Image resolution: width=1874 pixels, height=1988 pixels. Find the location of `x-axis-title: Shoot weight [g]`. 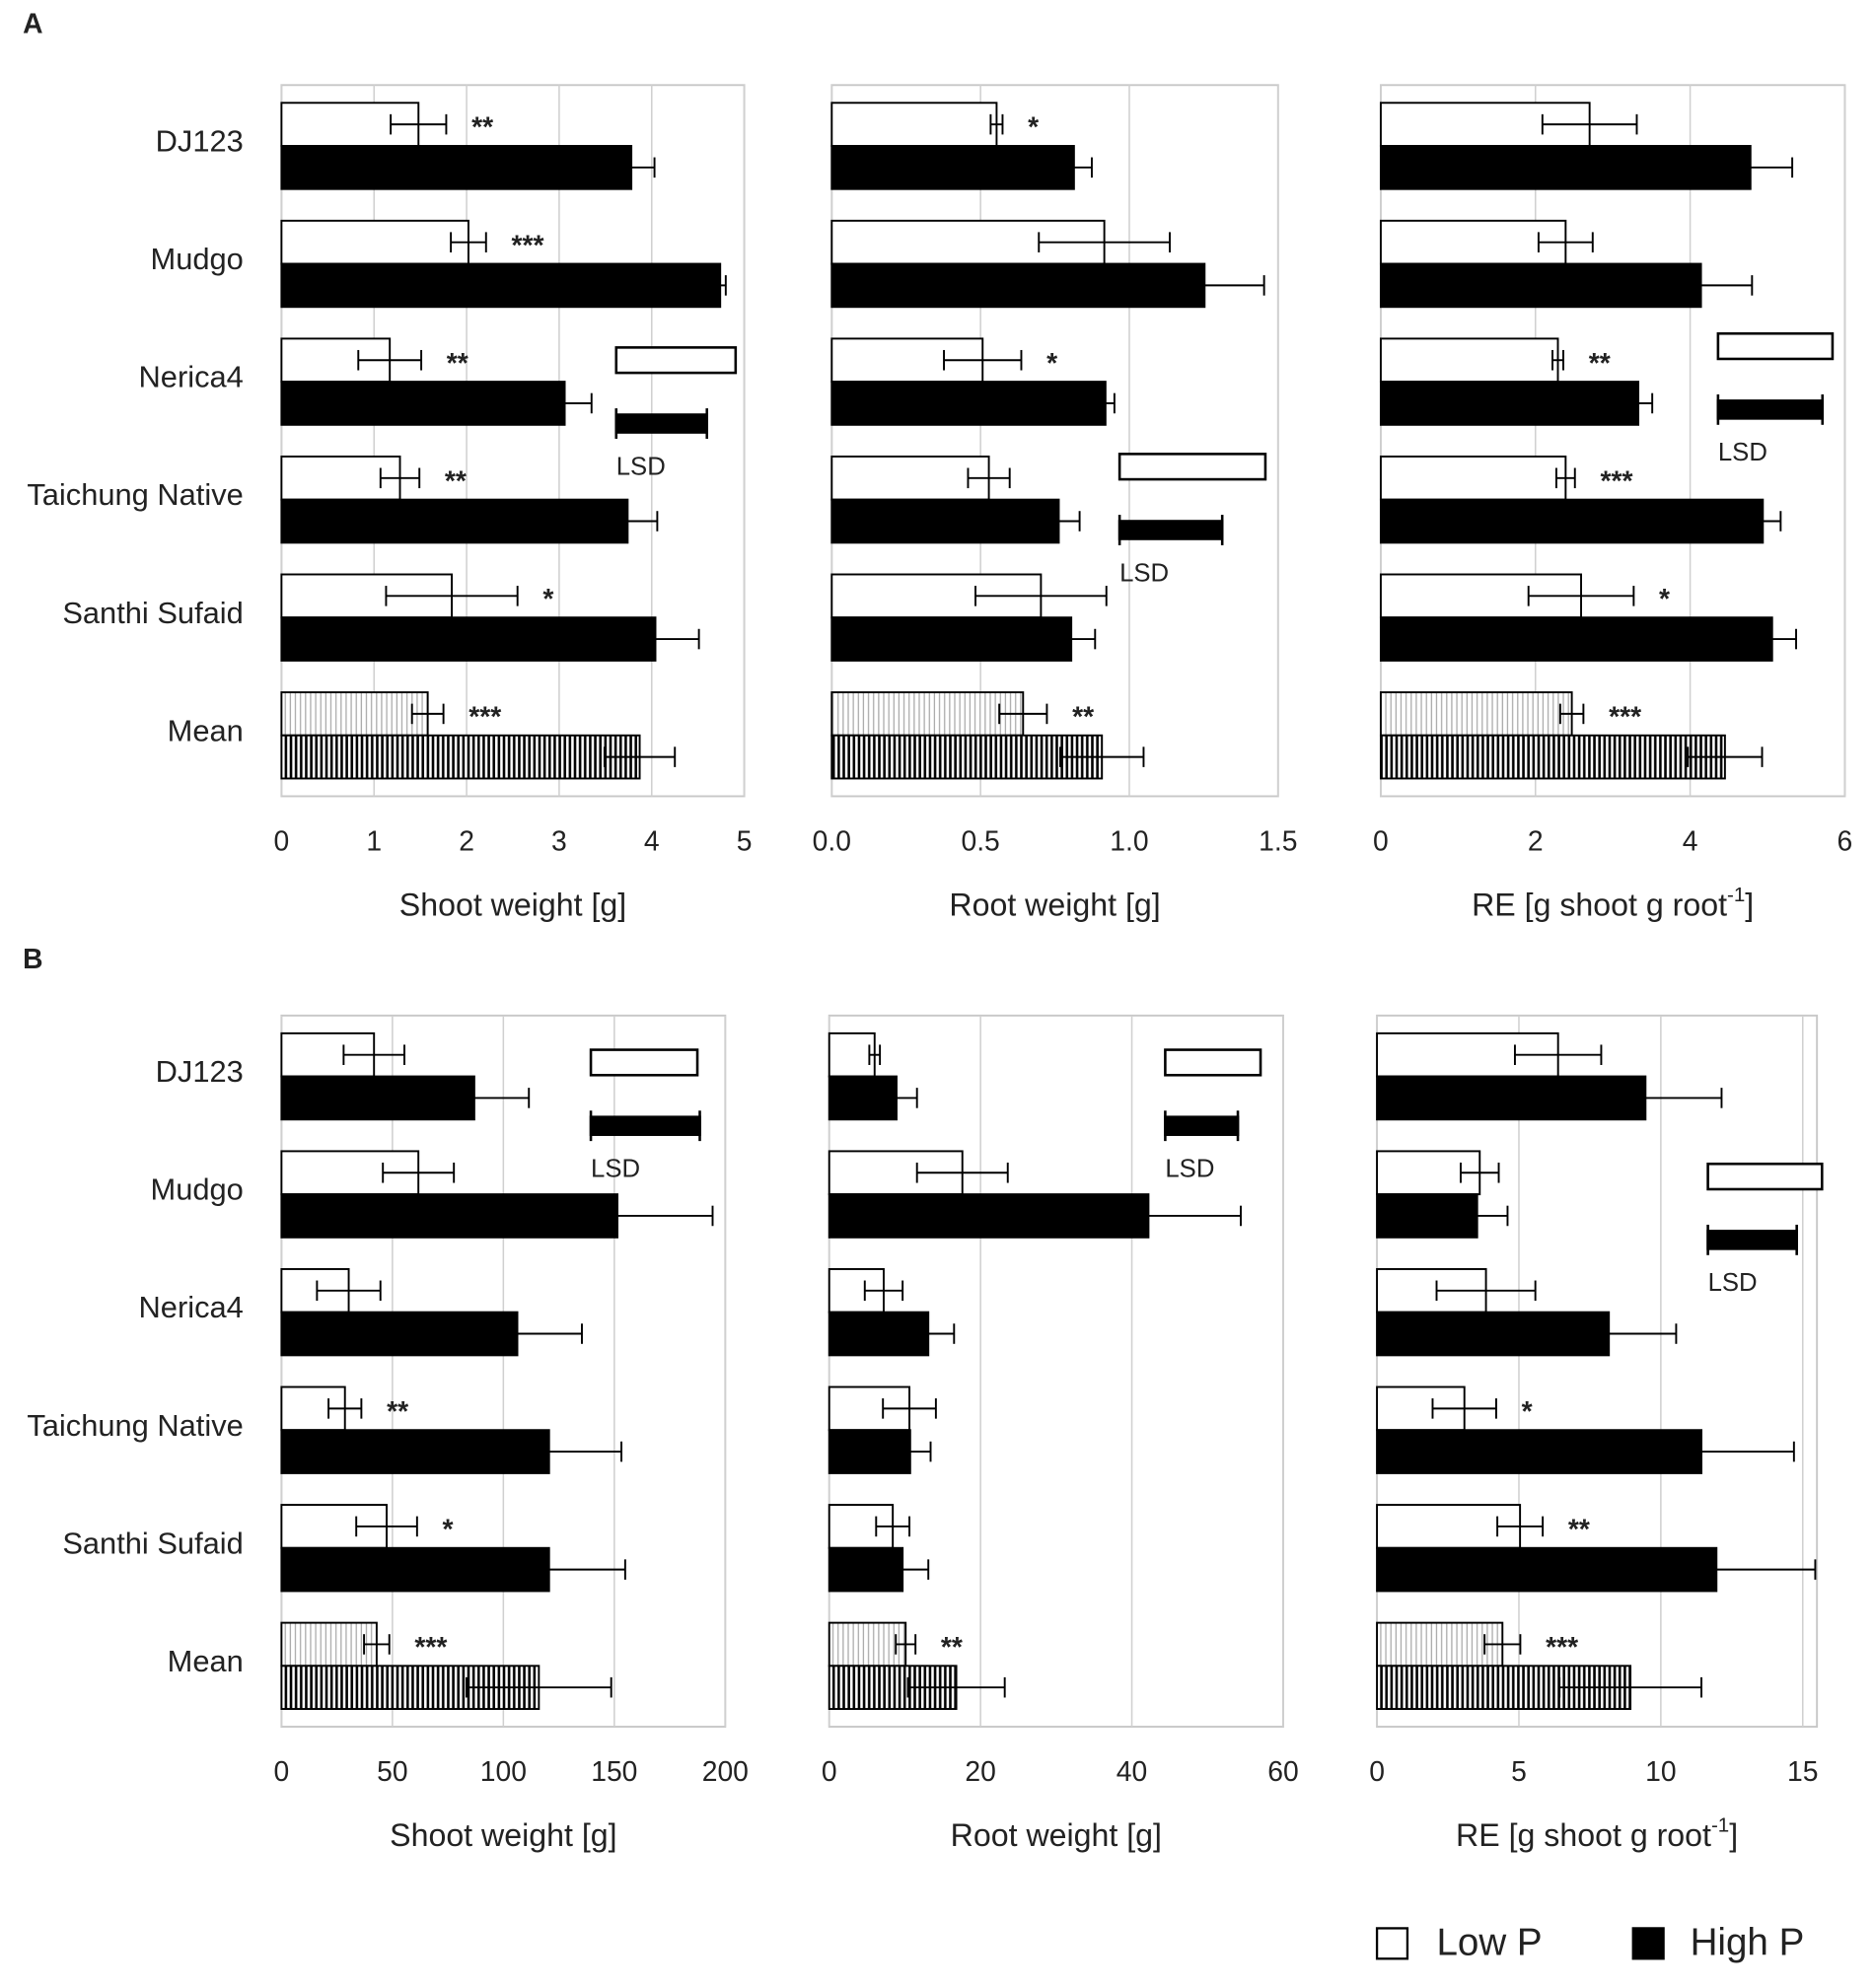

x-axis-title: Shoot weight [g] is located at coordinates (503, 1836).